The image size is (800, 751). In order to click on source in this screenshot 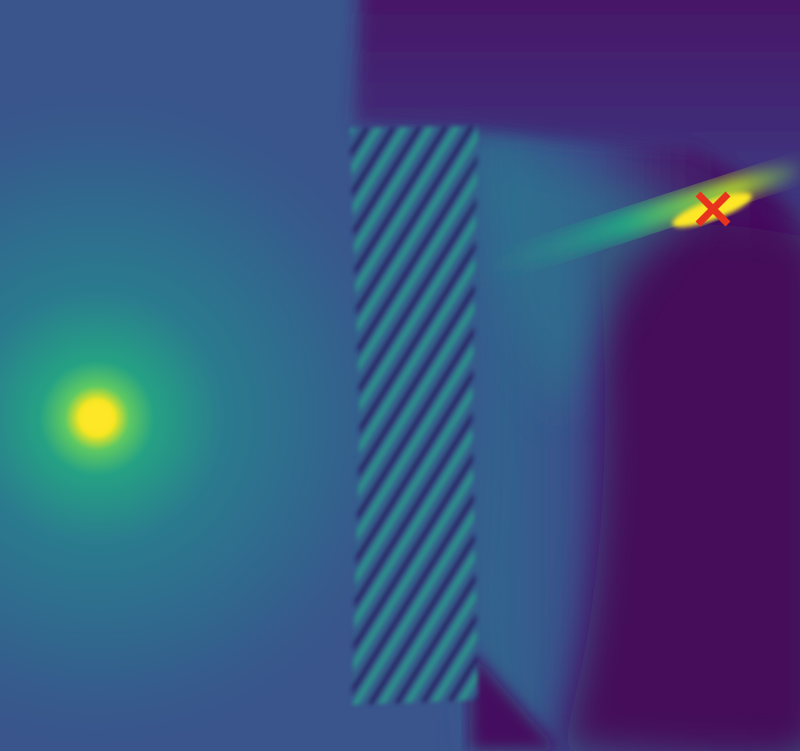, I will do `click(97, 418)`.